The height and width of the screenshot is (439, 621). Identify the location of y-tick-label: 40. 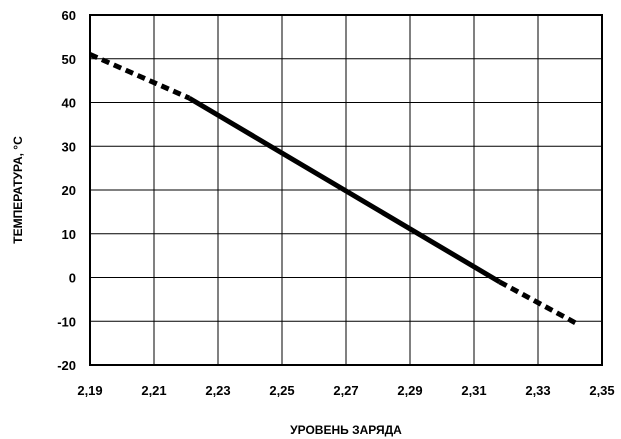
(69, 103).